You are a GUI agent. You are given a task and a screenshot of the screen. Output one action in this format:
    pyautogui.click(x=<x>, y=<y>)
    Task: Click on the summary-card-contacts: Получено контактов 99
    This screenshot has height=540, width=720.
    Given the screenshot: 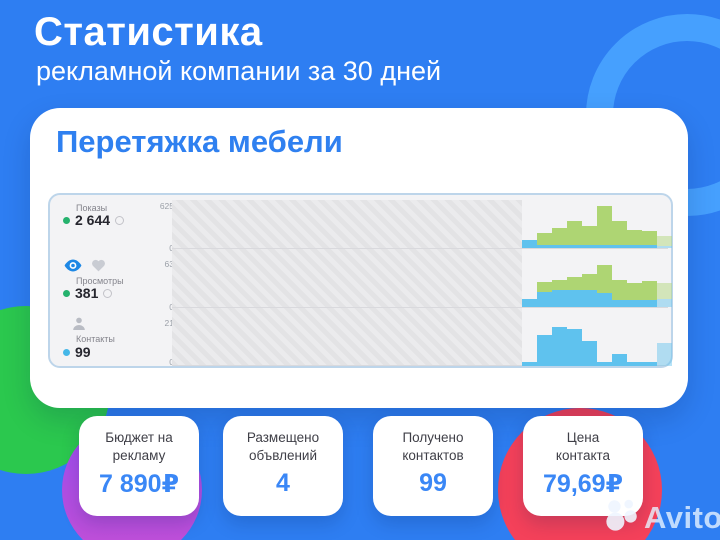 What is the action you would take?
    pyautogui.click(x=433, y=466)
    